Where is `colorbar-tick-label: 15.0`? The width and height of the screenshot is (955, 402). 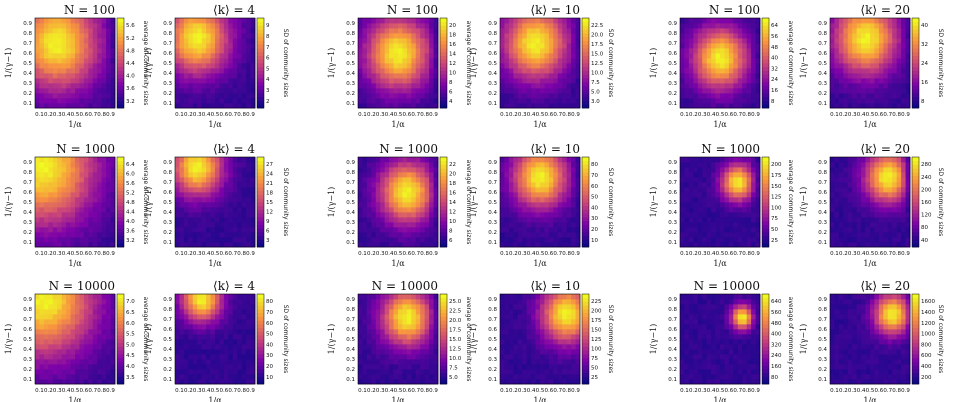 colorbar-tick-label: 15.0 is located at coordinates (597, 55).